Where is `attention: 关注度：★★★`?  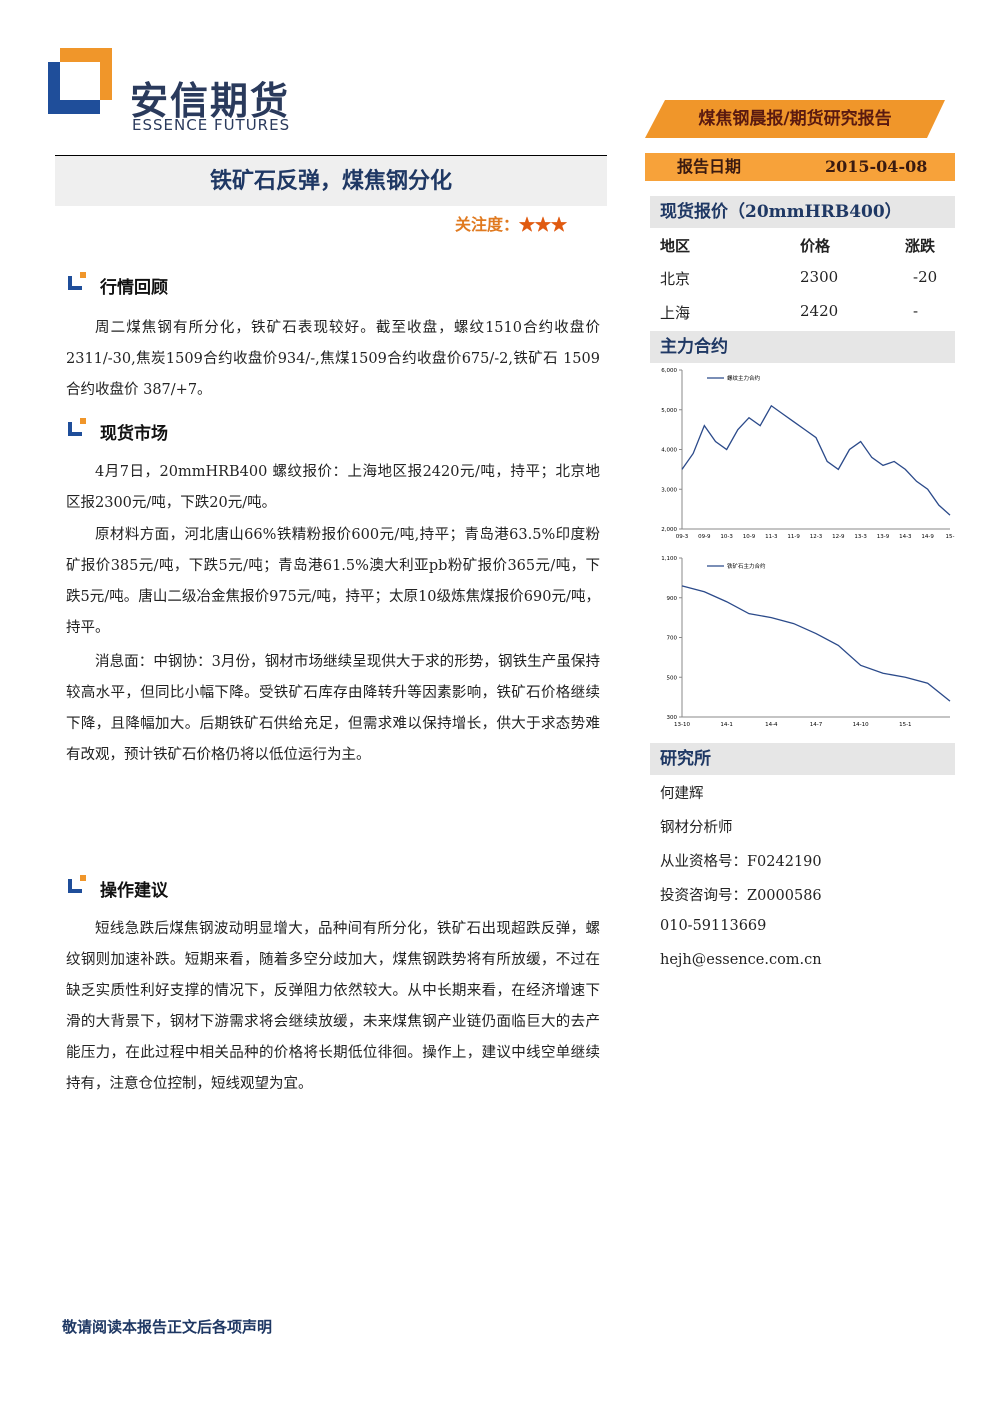
attention: 关注度：★★★ is located at coordinates (511, 223).